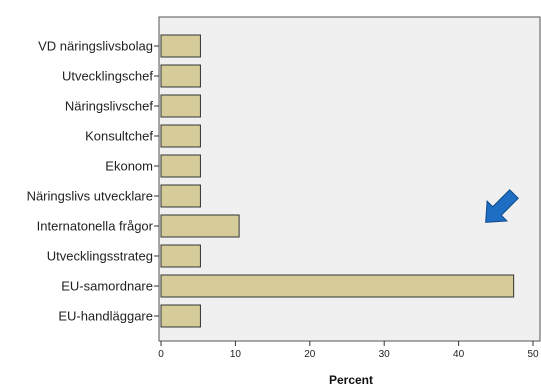 This screenshot has width=541, height=388. Describe the element at coordinates (105, 316) in the screenshot. I see `category-label: EU-handläggare` at that location.